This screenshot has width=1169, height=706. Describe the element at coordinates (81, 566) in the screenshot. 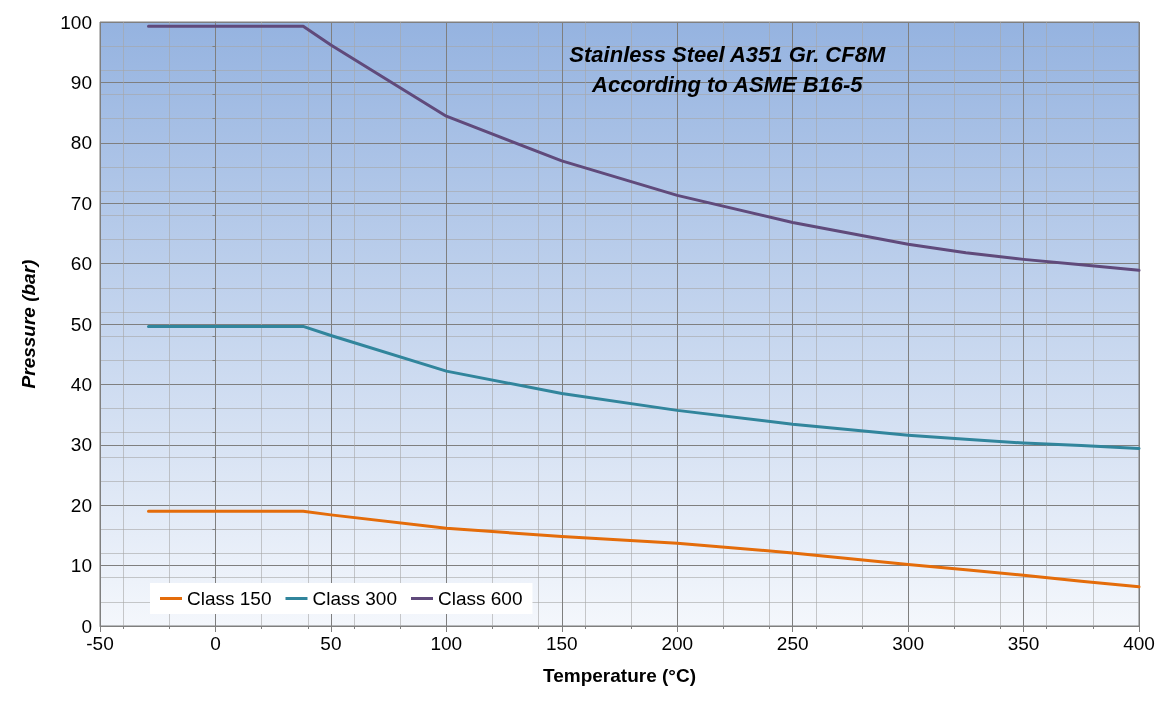

I see `y-tick-label: 10` at that location.